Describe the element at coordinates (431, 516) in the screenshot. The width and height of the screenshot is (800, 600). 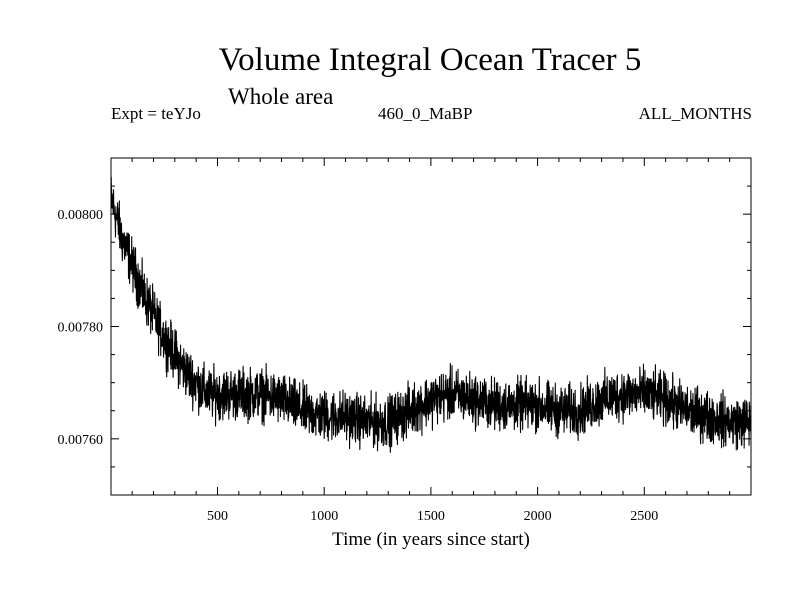
I see `x-tick-label: 1500` at that location.